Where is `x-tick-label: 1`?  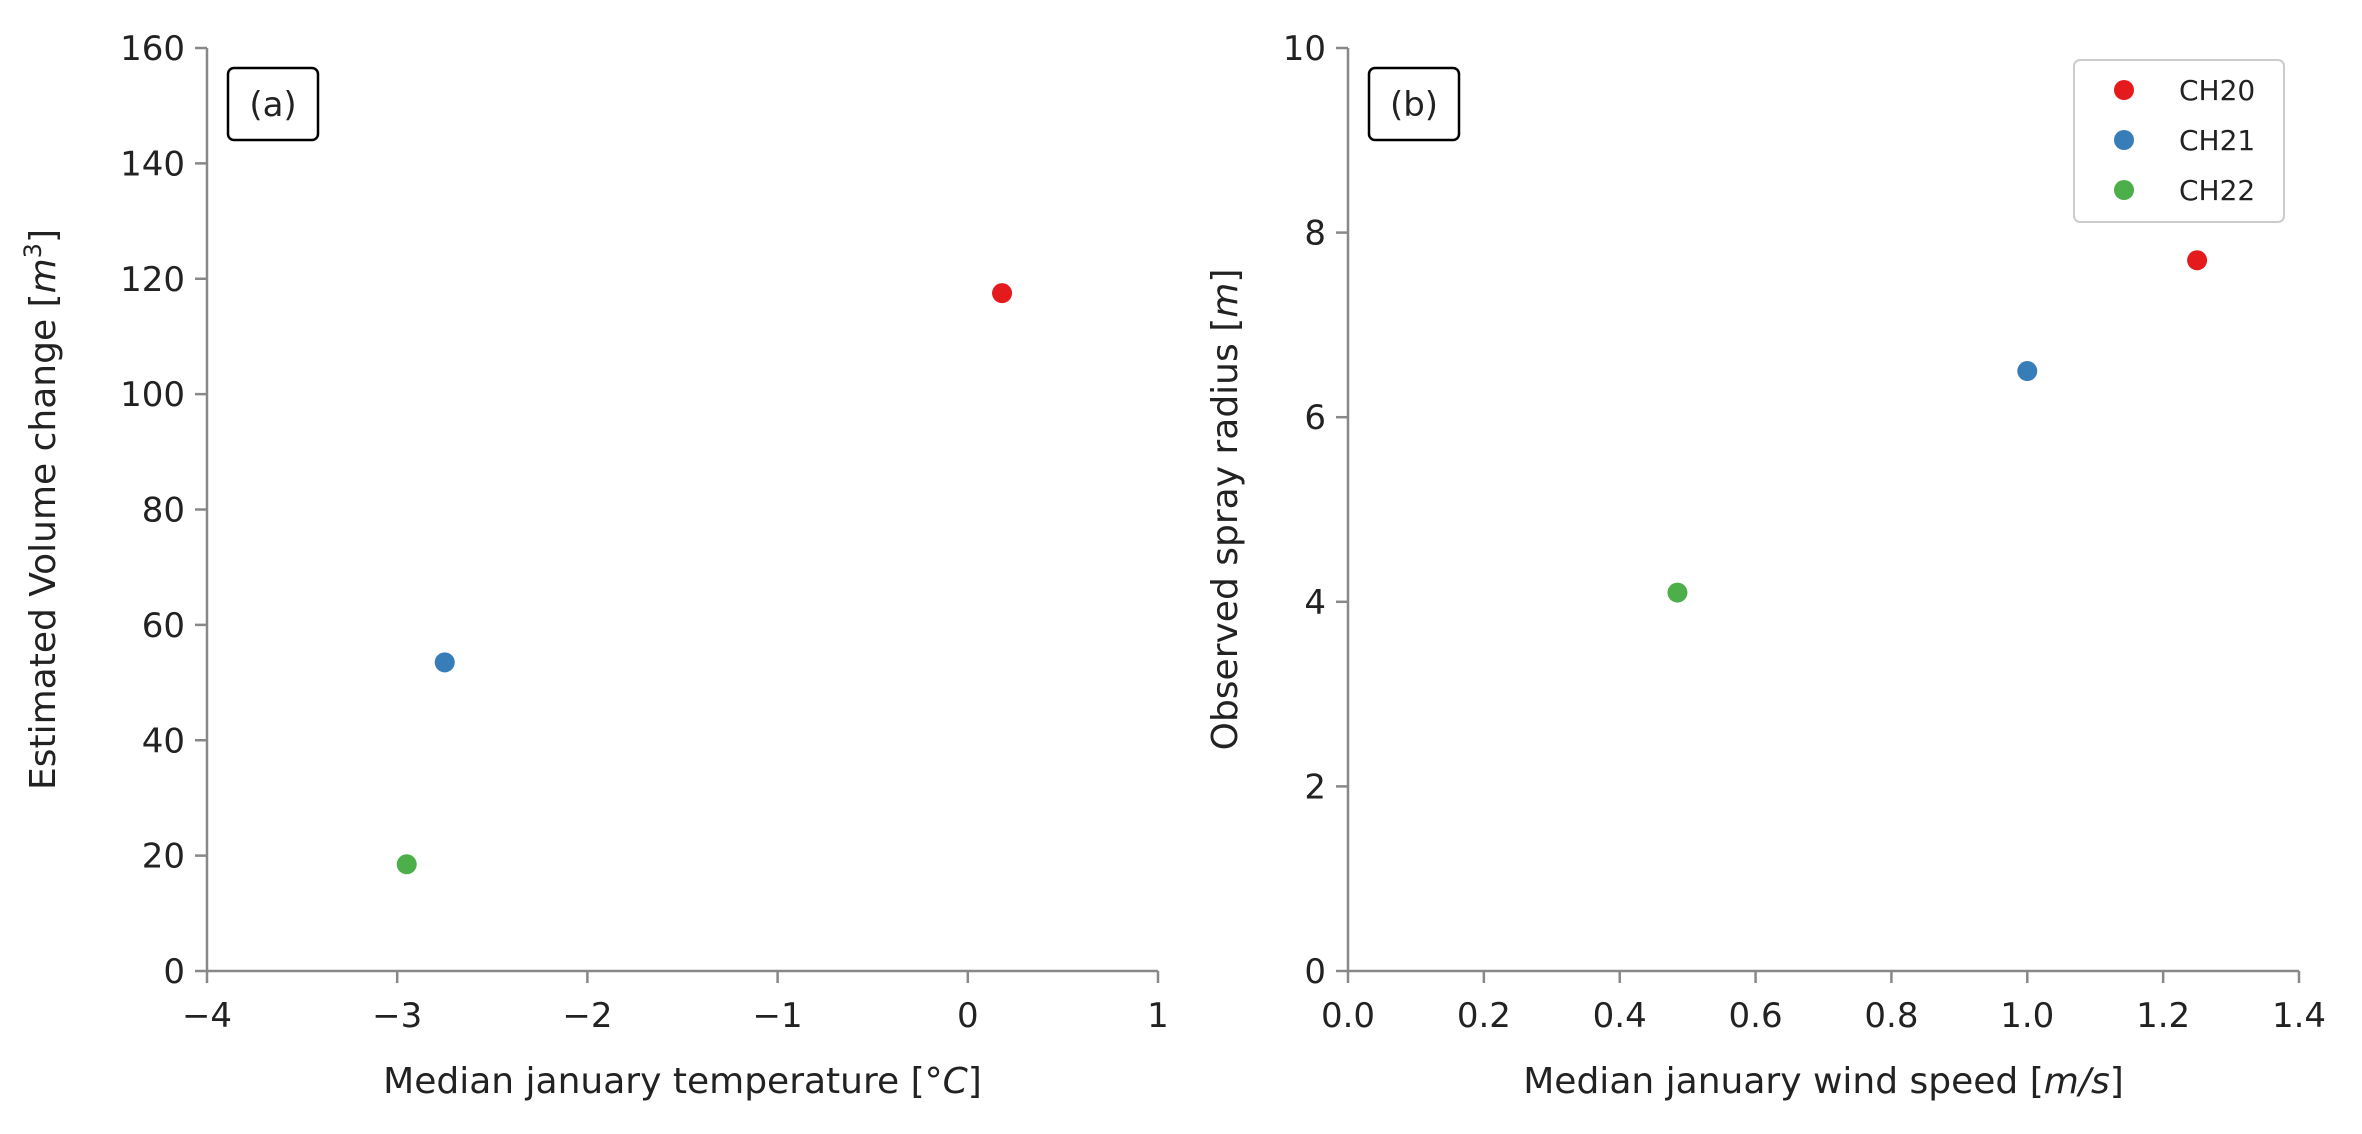 x-tick-label: 1 is located at coordinates (1158, 1016).